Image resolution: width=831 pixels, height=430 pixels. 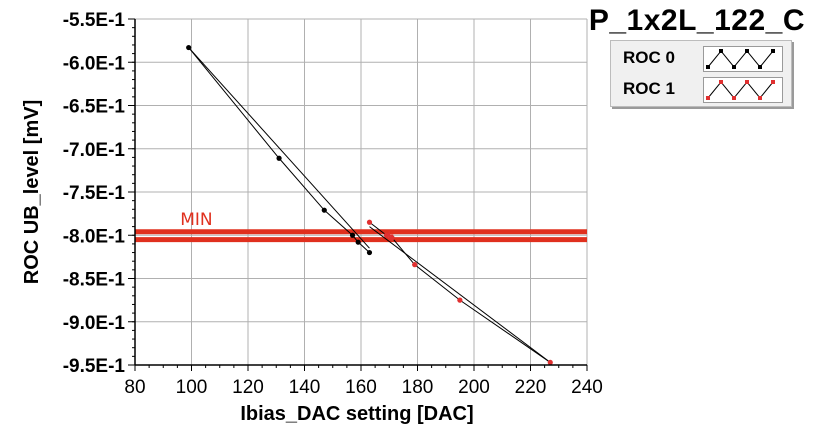 What do you see at coordinates (94, 63) in the screenshot?
I see `y-tick-label: -6.0E-1` at bounding box center [94, 63].